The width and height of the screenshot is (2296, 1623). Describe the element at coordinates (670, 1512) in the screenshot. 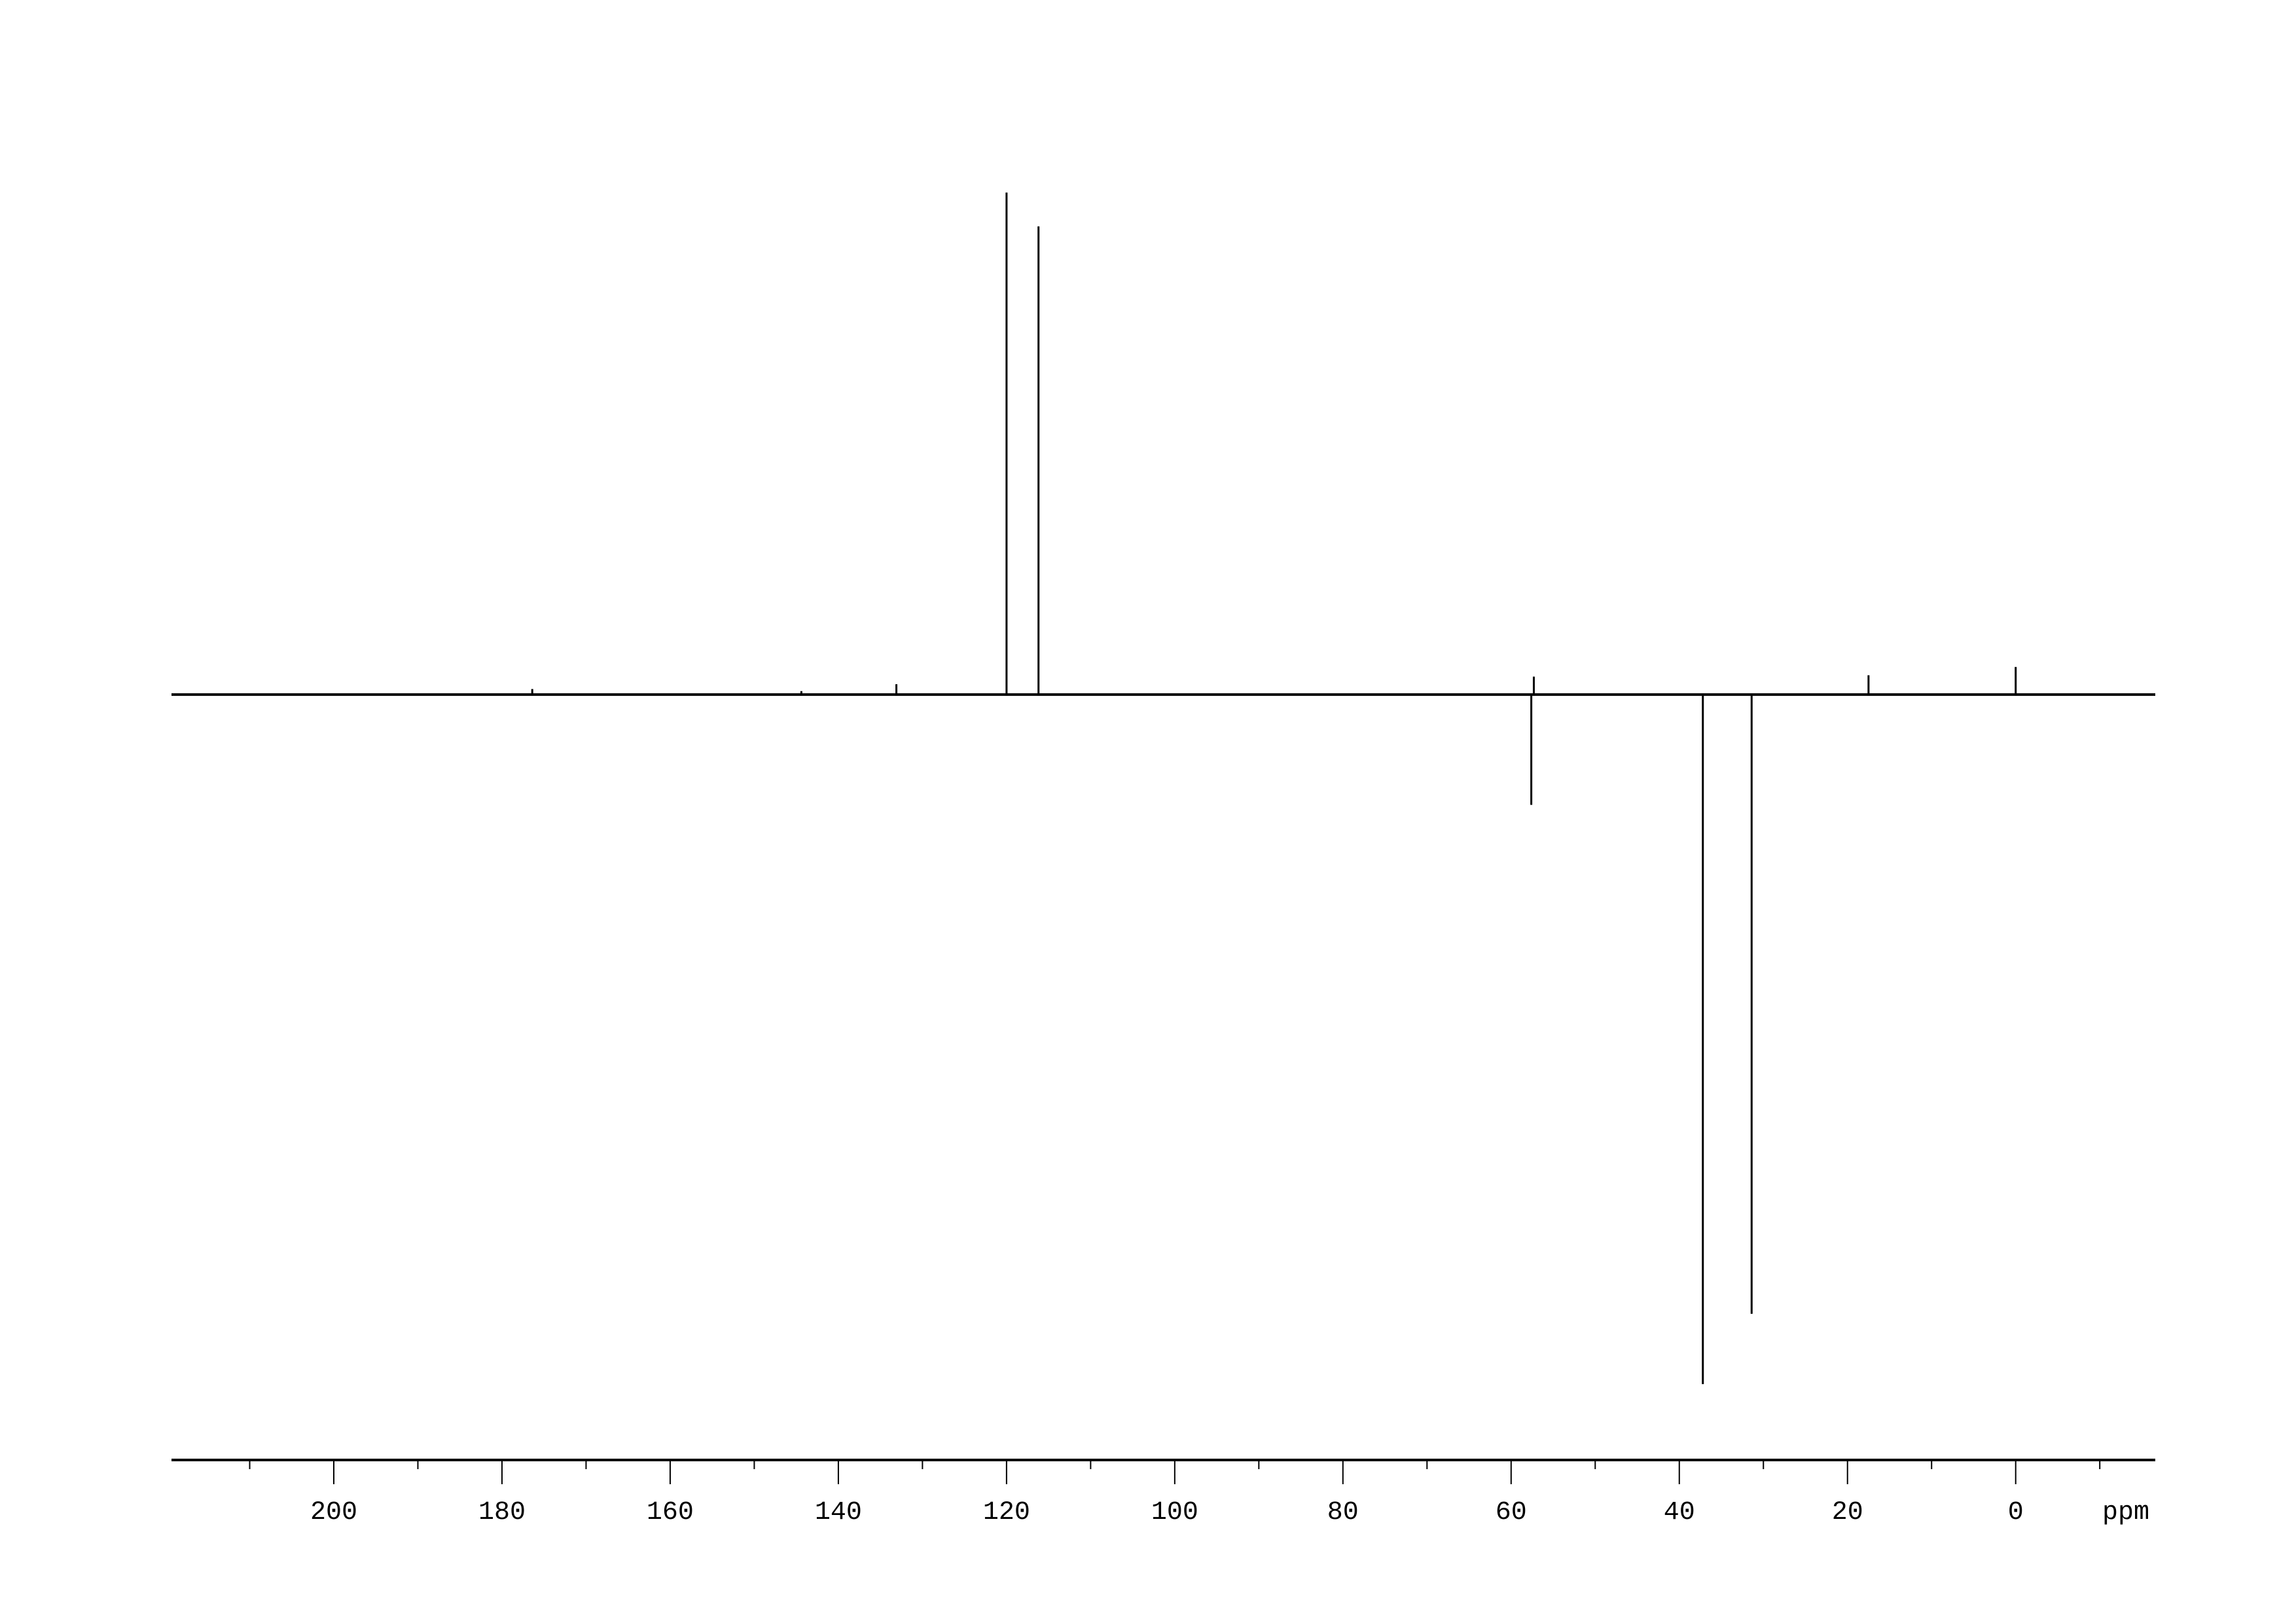

I see `tick-label: 160` at that location.